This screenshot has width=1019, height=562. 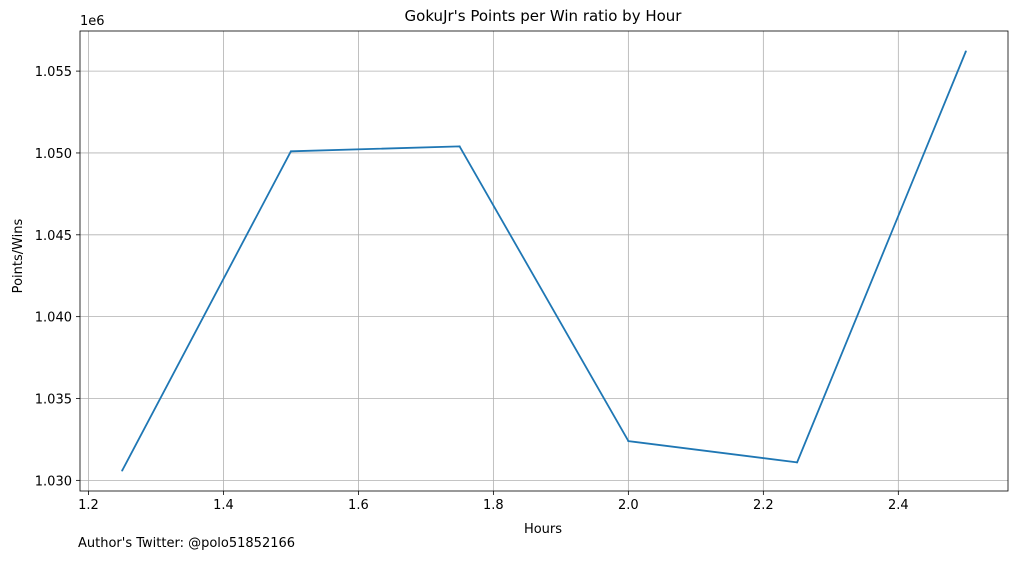 What do you see at coordinates (358, 505) in the screenshot?
I see `x-tick-label: 1.6` at bounding box center [358, 505].